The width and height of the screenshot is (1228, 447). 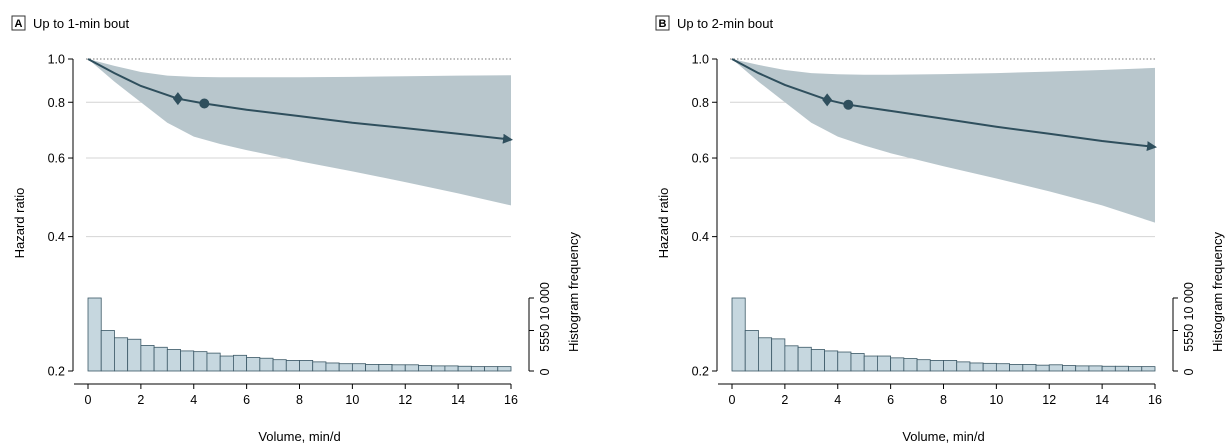 I want to click on panel-title: Up to 1-min bout, so click(x=81, y=23).